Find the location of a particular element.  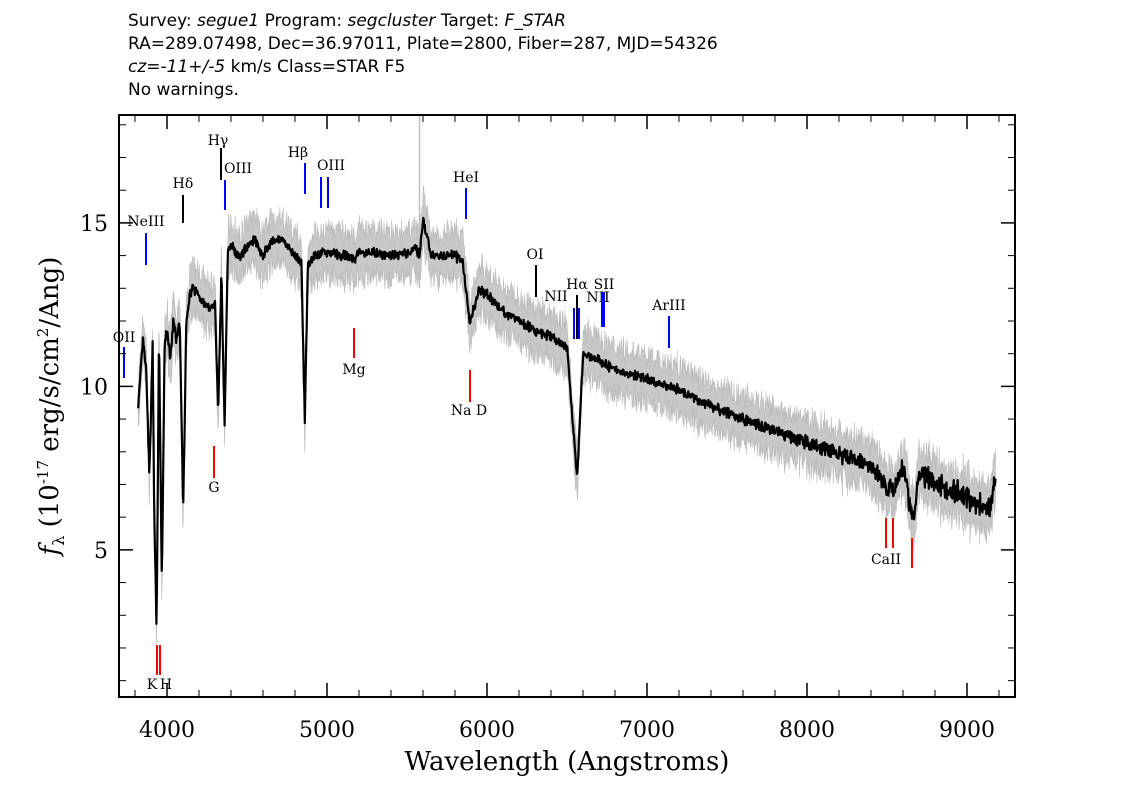

y-axis-label-text: fλ (10-17 erg/s/cm2/Ang) is located at coordinates (51, 407).